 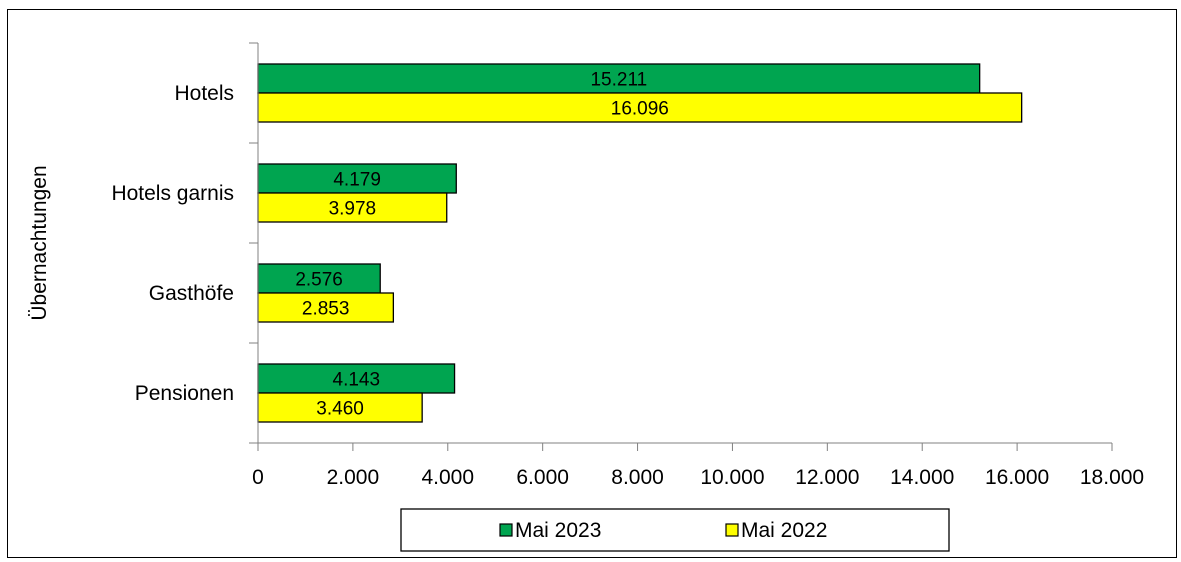 I want to click on x-tick-label: 2.000, so click(x=353, y=477).